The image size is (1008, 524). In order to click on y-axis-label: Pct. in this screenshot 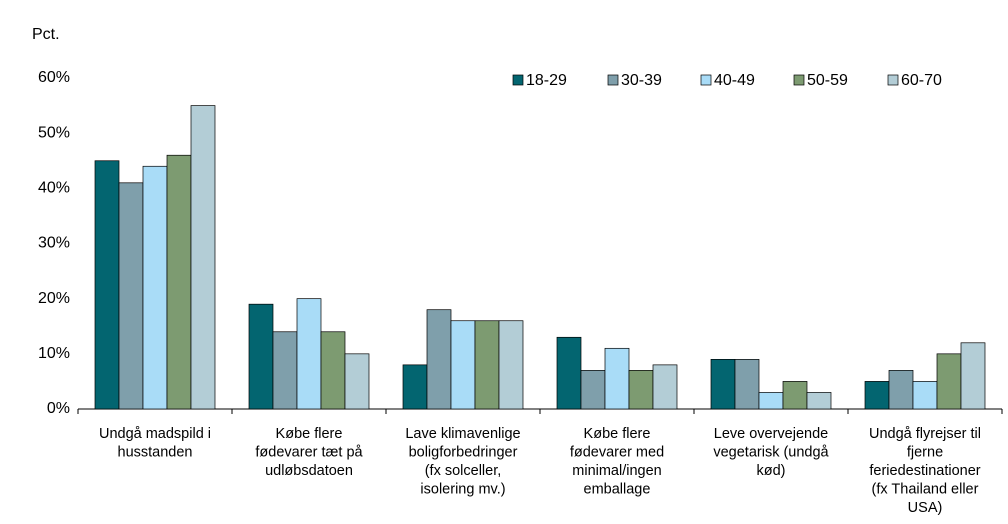, I will do `click(46, 34)`.